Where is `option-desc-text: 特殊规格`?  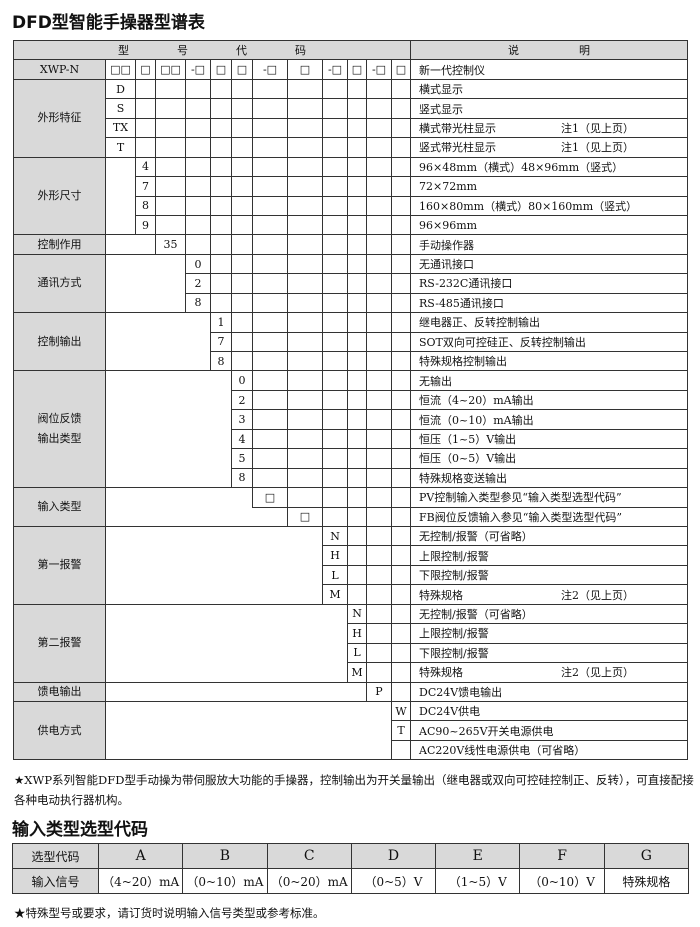 option-desc-text: 特殊规格 is located at coordinates (441, 595).